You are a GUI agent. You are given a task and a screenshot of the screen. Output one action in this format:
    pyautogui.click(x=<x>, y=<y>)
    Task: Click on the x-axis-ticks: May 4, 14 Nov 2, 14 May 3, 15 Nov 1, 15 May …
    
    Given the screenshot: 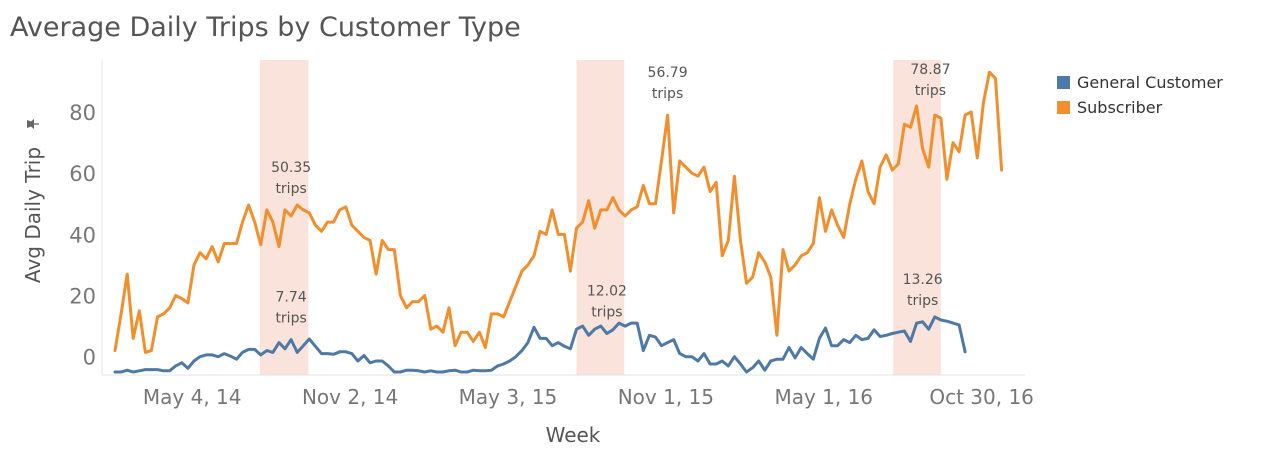 What is the action you would take?
    pyautogui.click(x=588, y=397)
    